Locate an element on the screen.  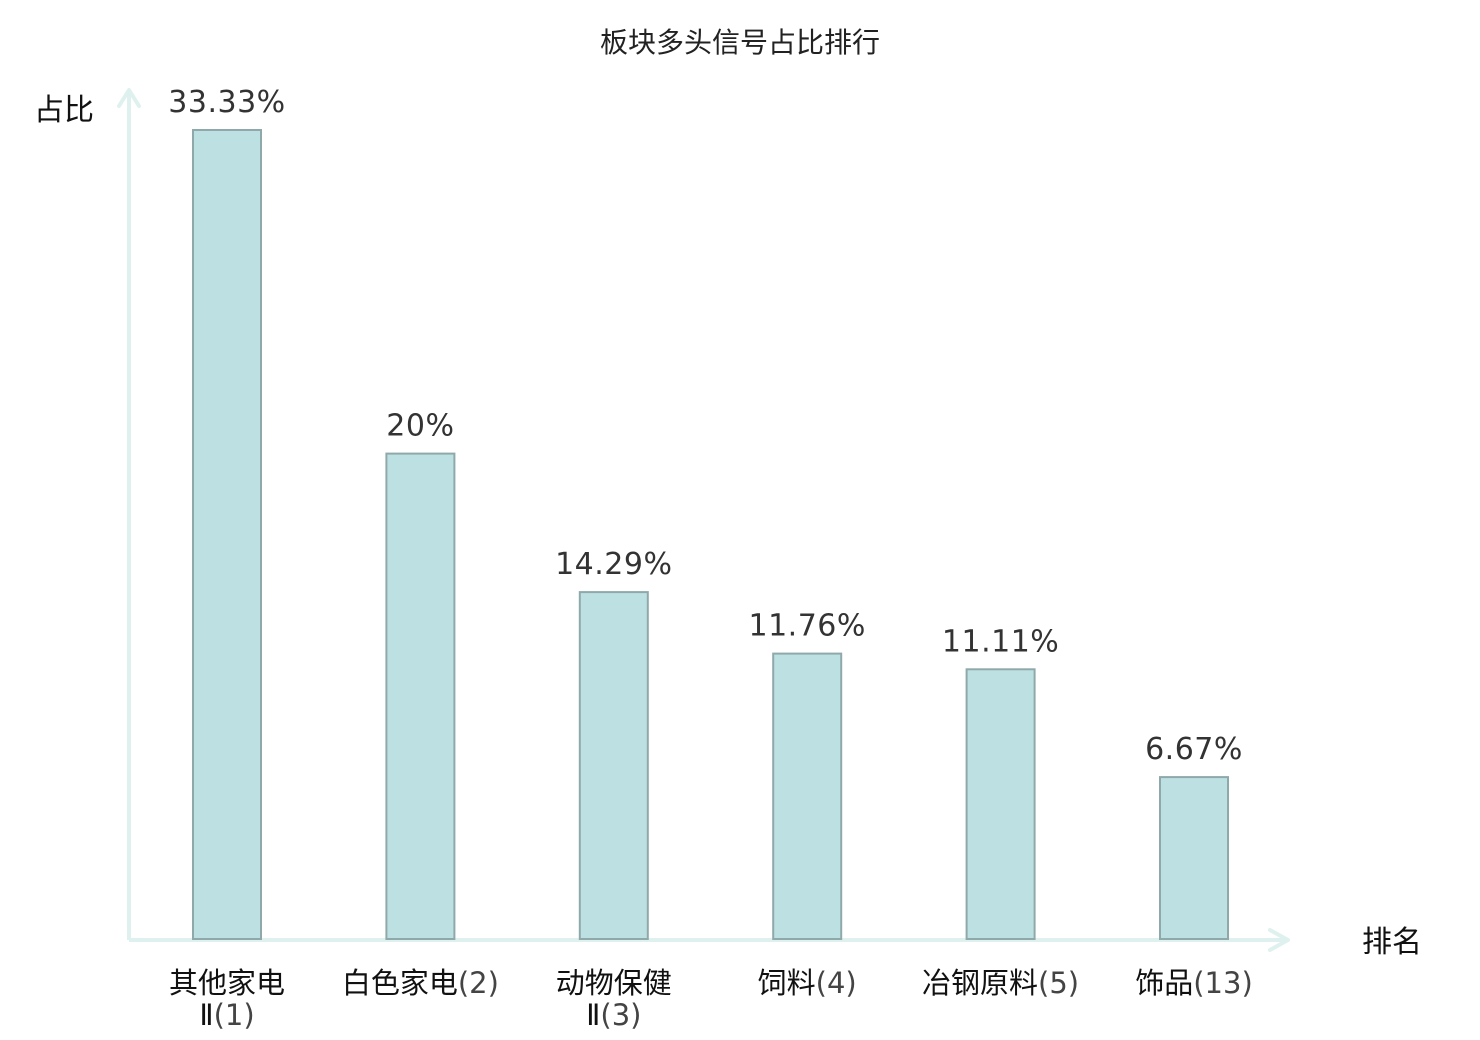
category-name: 冶钢原料 is located at coordinates (980, 983).